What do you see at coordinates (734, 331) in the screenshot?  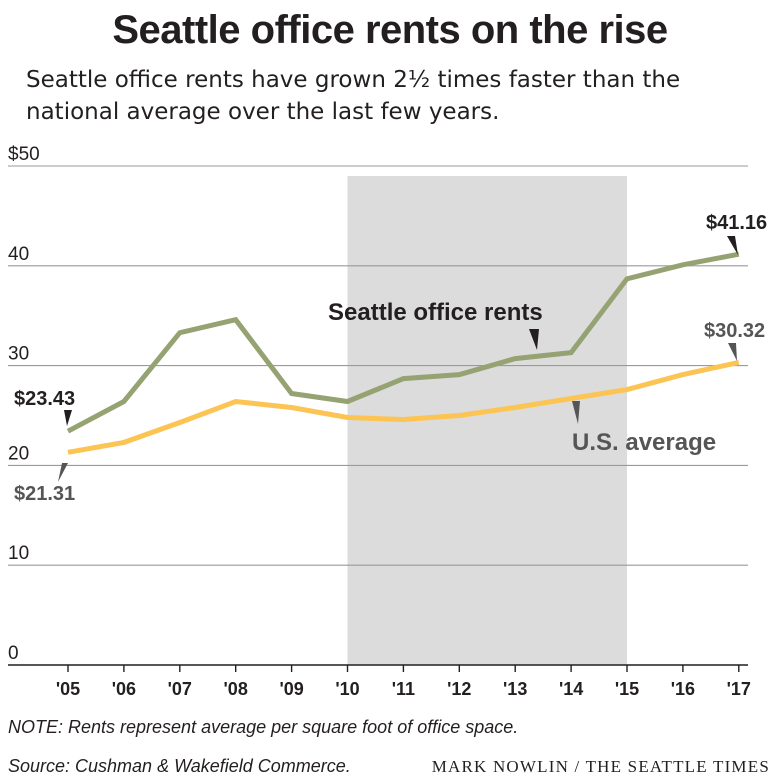 I see `us-end-value-label: $30.32` at bounding box center [734, 331].